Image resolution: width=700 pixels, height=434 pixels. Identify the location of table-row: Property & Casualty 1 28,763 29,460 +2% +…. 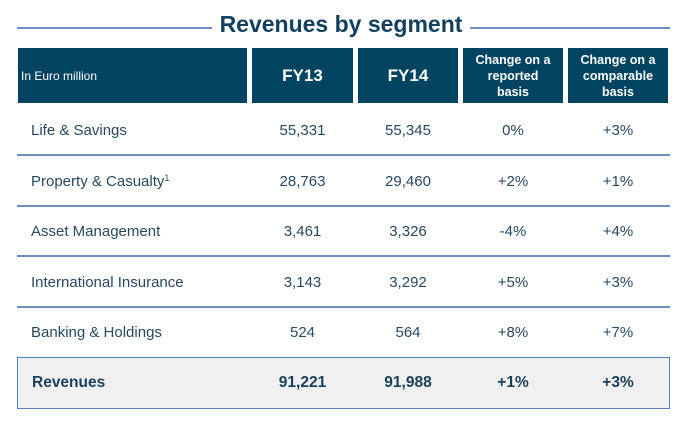
(343, 181).